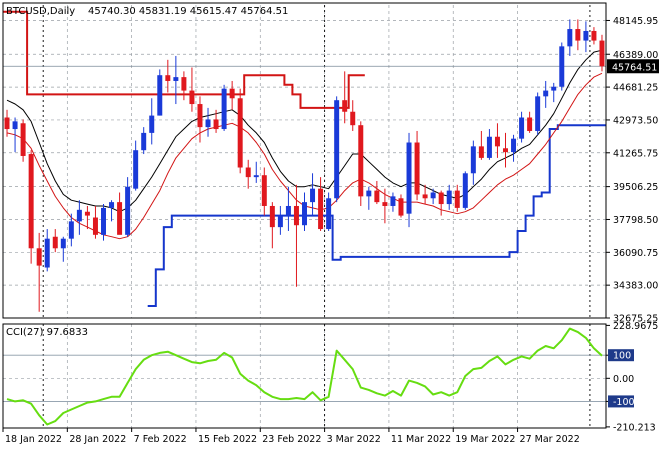  Describe the element at coordinates (635, 220) in the screenshot. I see `price-tick-label: 37798.50` at that location.